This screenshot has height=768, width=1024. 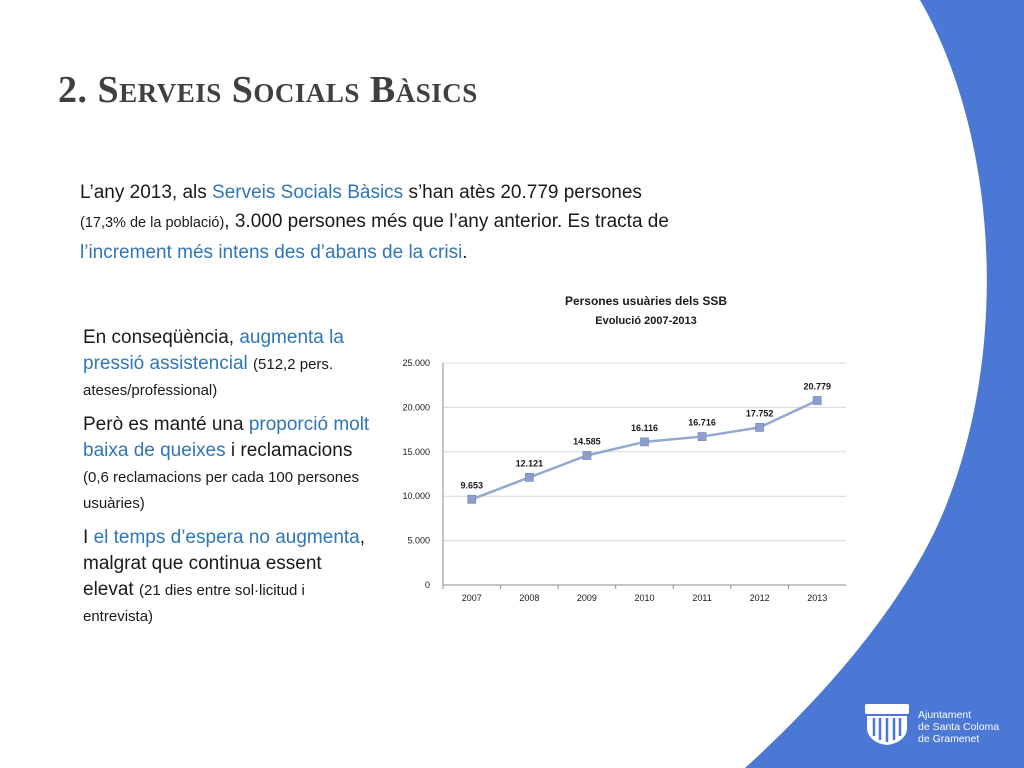 I want to click on city-council-name: Ajuntament de Santa Coloma de Gramenet, so click(x=968, y=727).